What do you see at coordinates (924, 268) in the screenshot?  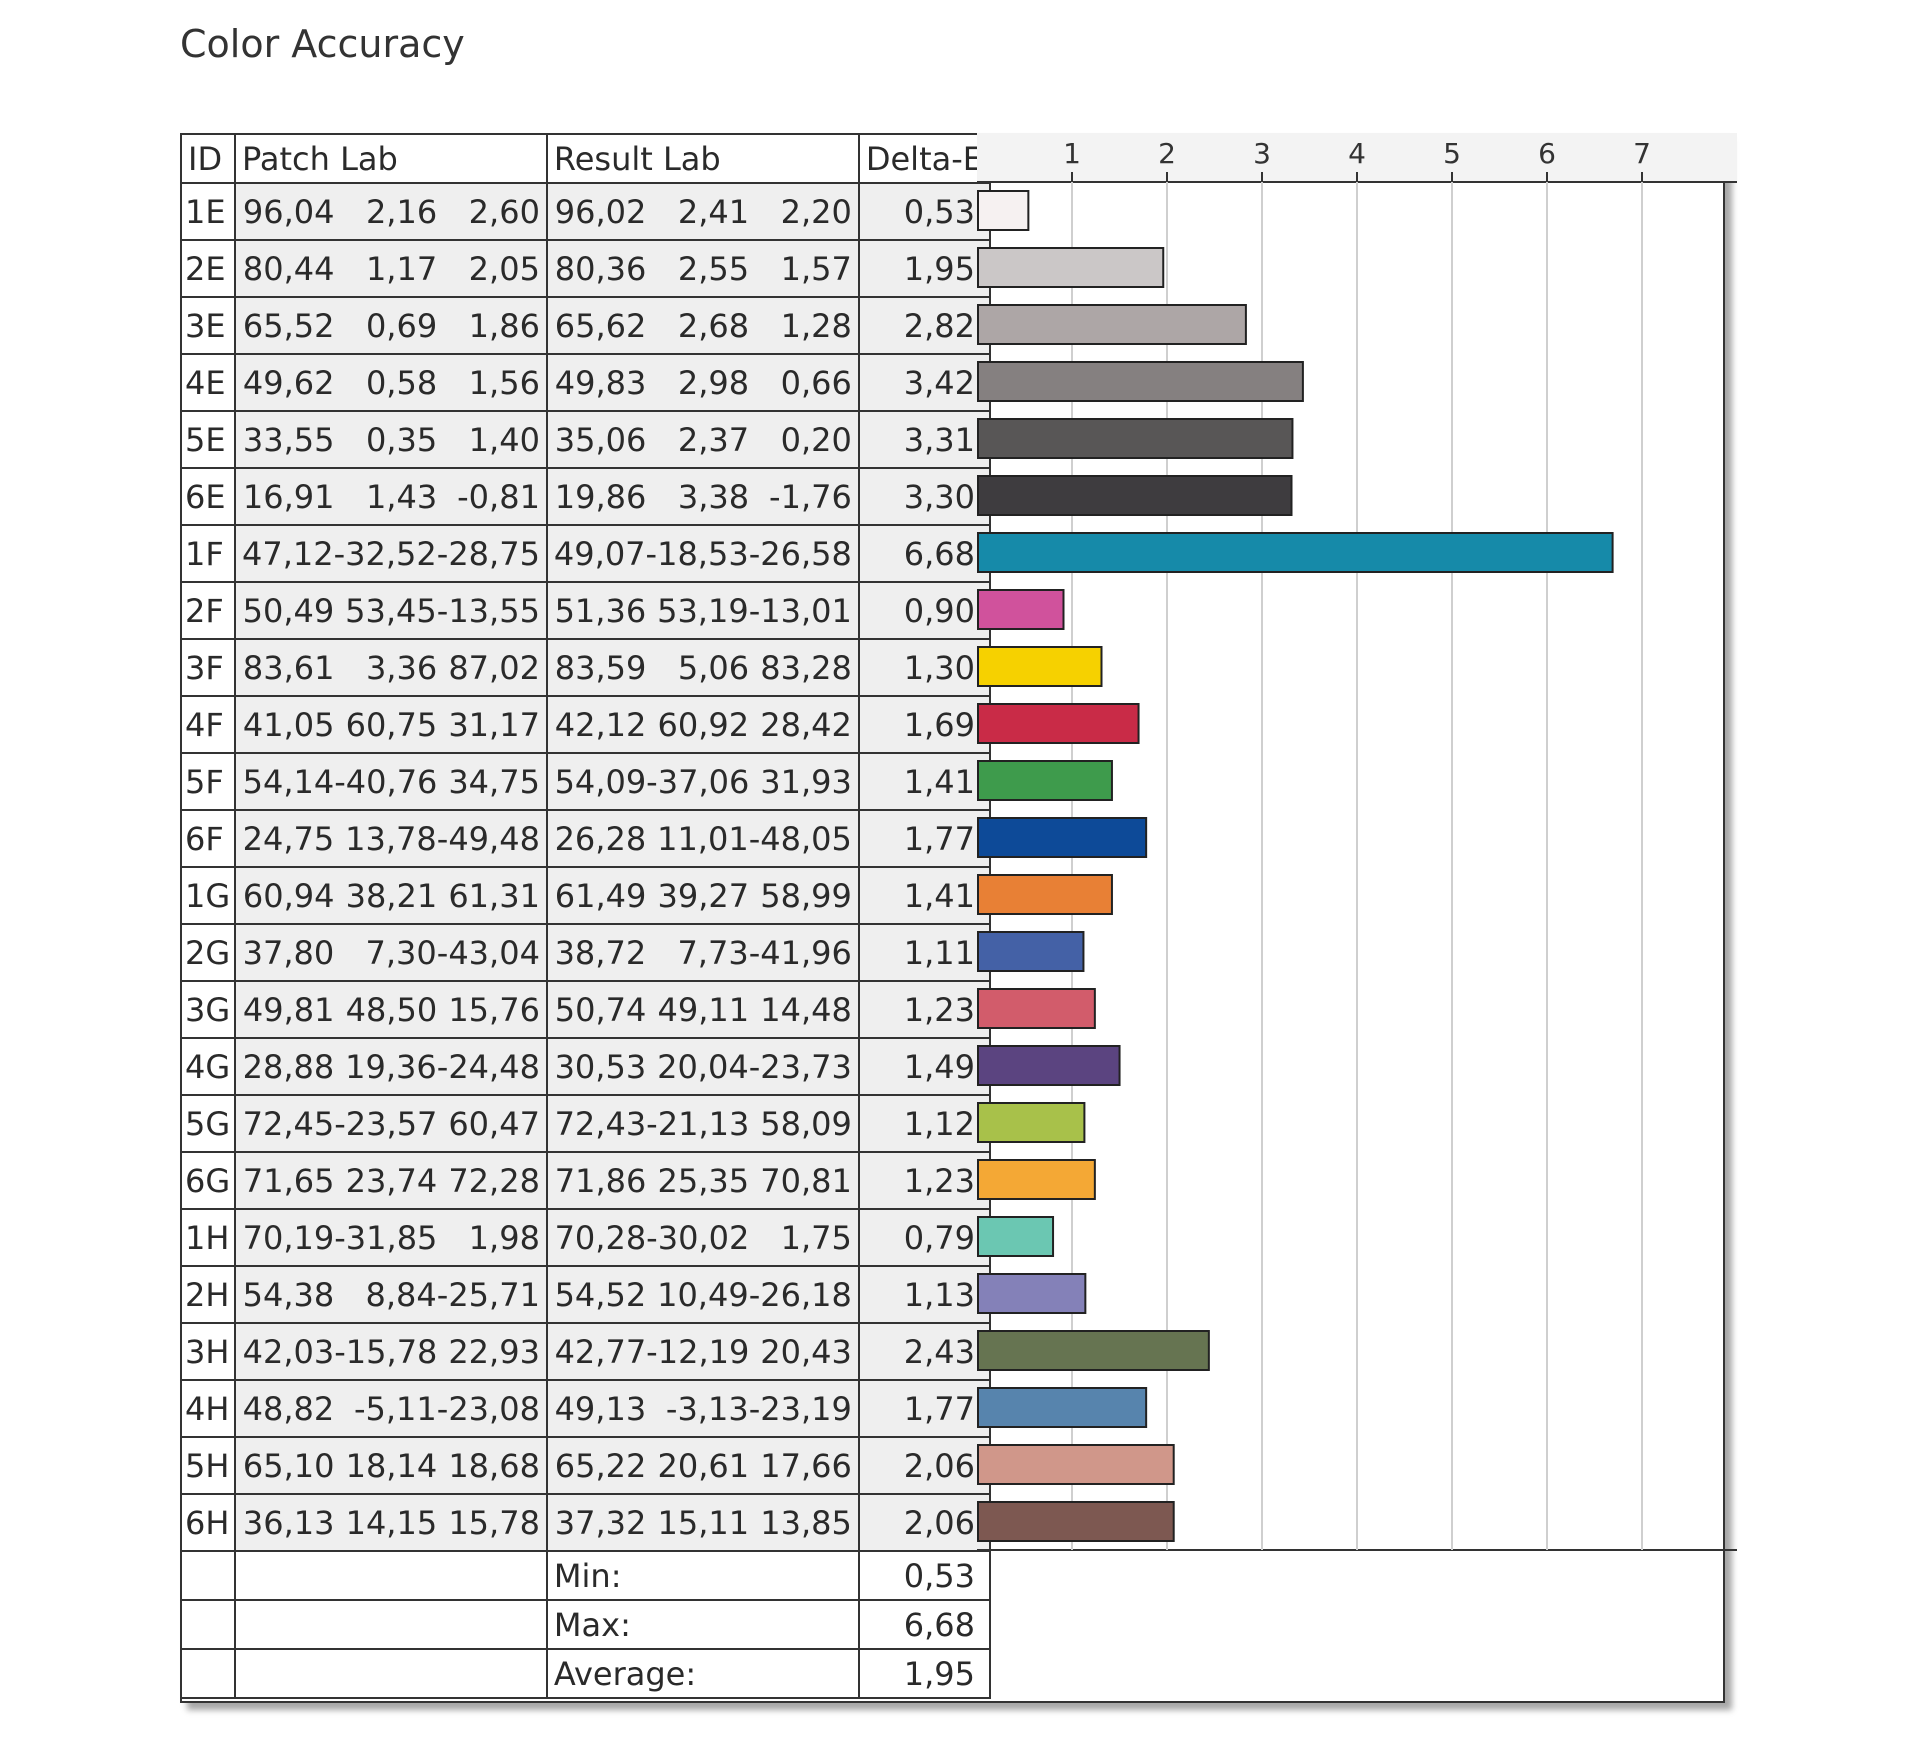 I see `delta-e-cell: 1,95` at bounding box center [924, 268].